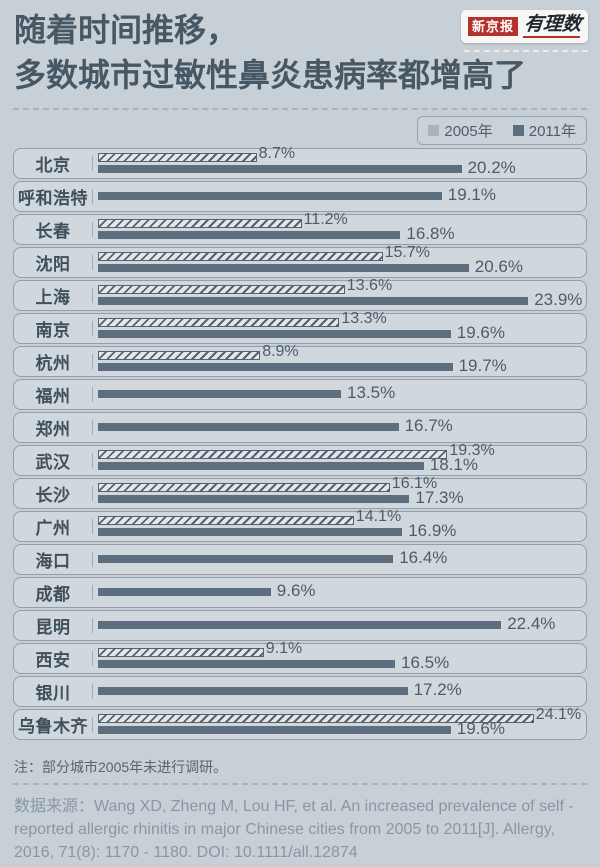 The height and width of the screenshot is (867, 600). Describe the element at coordinates (526, 51) in the screenshot. I see `logo-dashed-underline` at that location.